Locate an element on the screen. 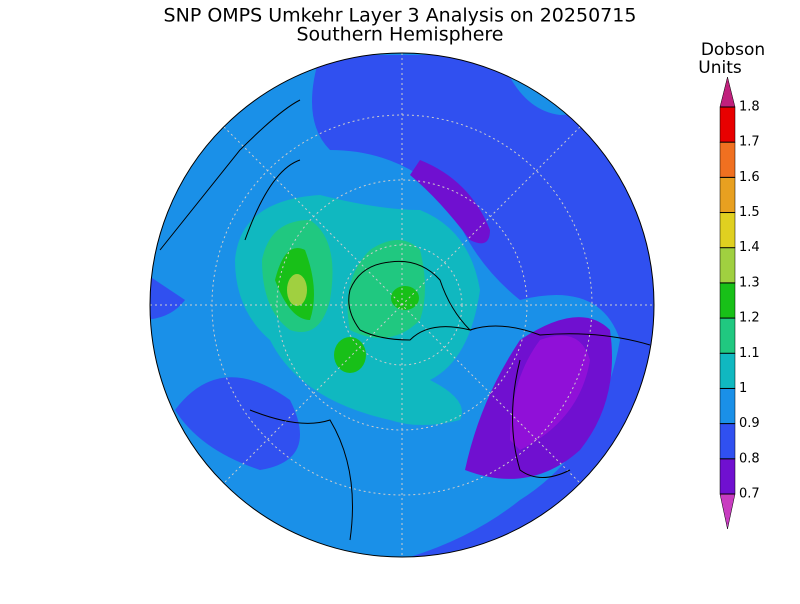 This screenshot has height=604, width=800. colorbar-tick-label: 1.5 is located at coordinates (749, 212).